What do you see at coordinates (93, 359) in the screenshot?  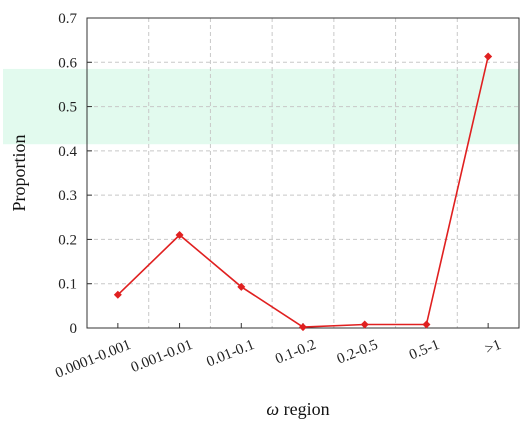 I see `x-tick-label: 0.0001-0.001` at bounding box center [93, 359].